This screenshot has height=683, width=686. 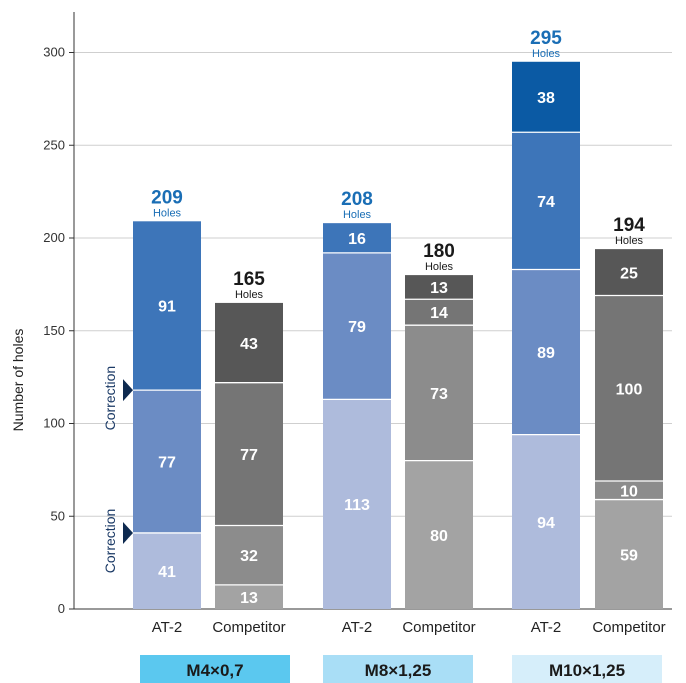 What do you see at coordinates (167, 197) in the screenshot?
I see `bar-total-label: 209` at bounding box center [167, 197].